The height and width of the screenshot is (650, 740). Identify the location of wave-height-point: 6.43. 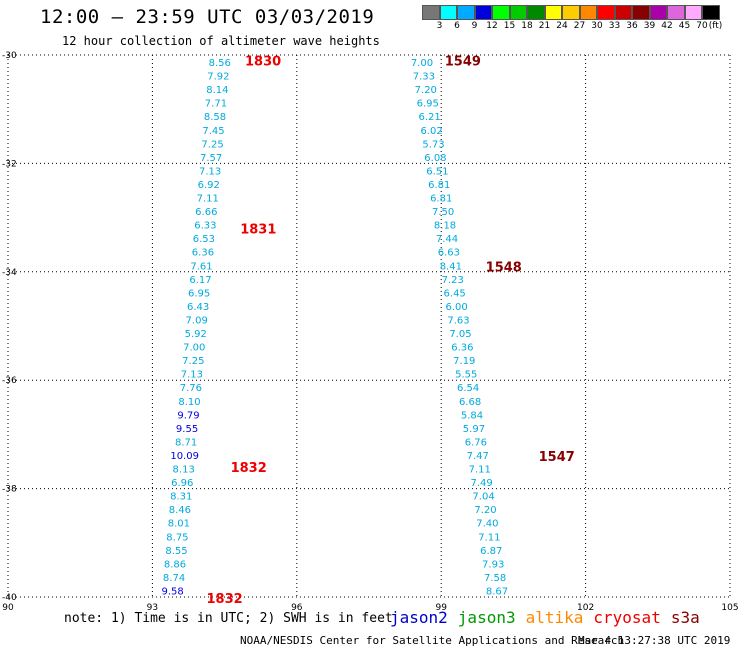
(198, 307).